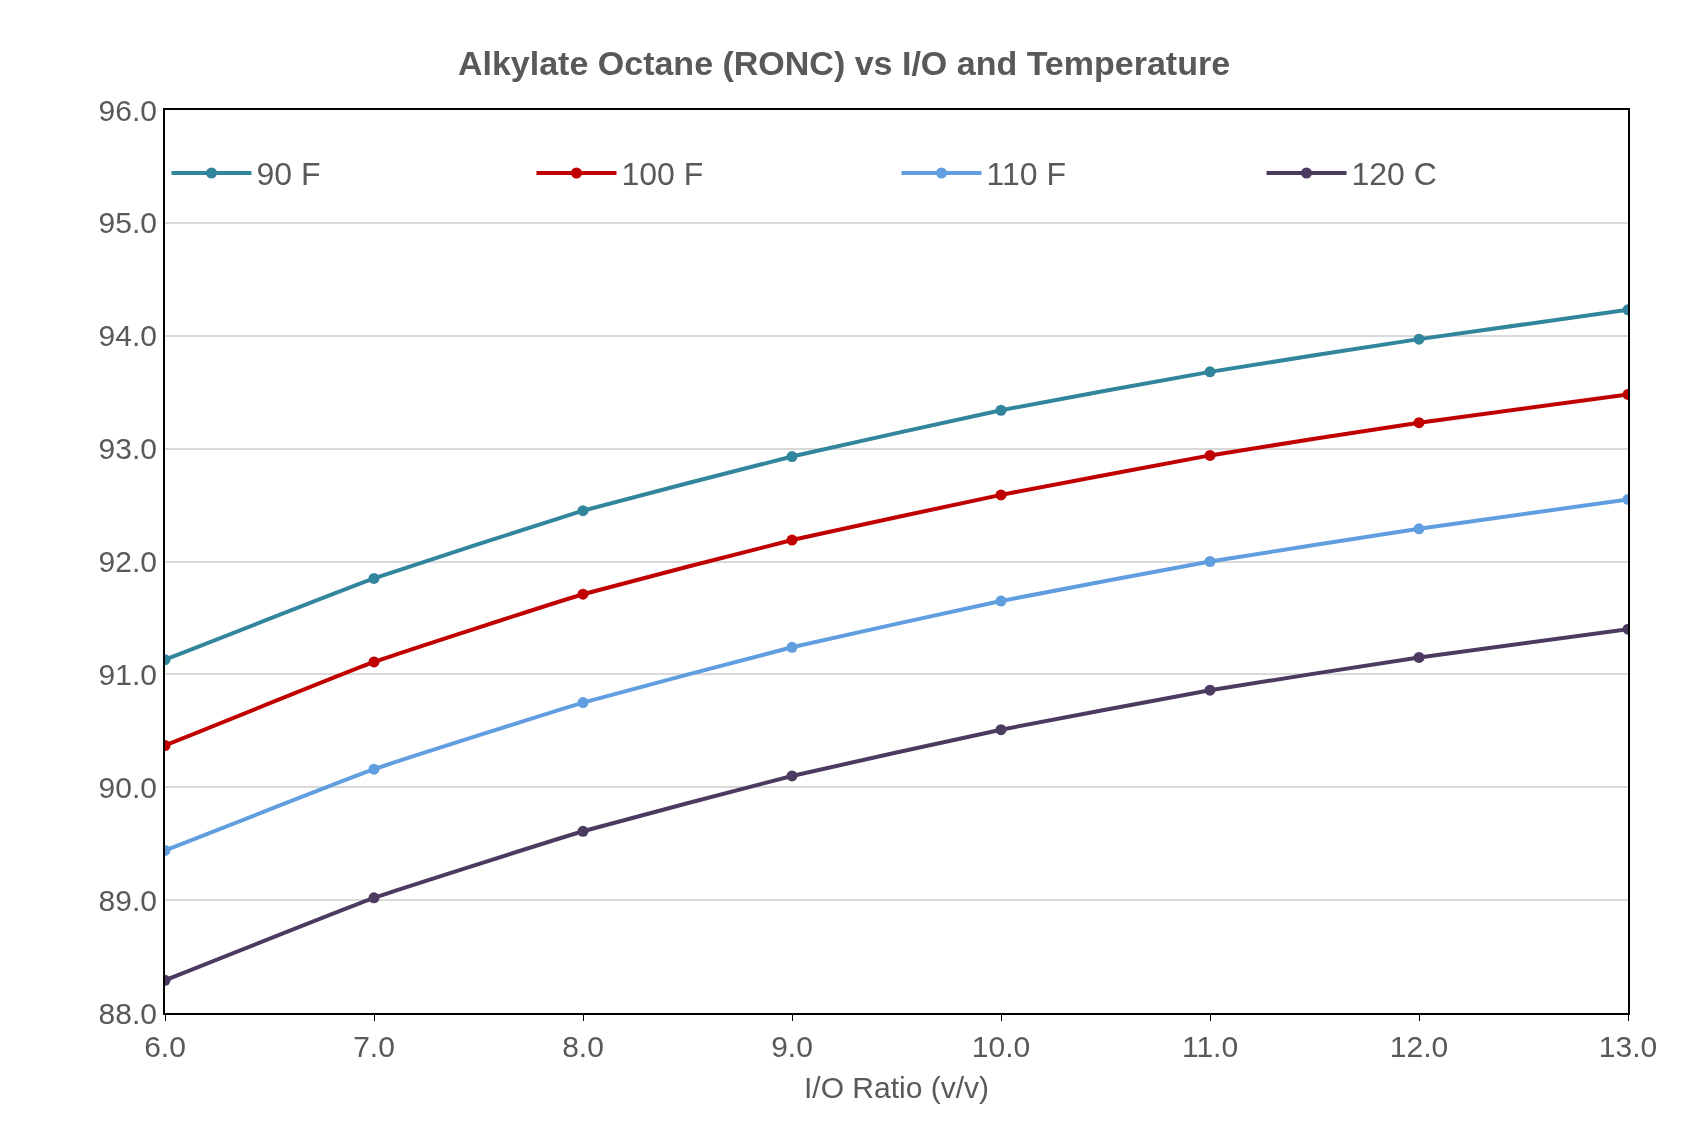 The height and width of the screenshot is (1138, 1688). Describe the element at coordinates (127, 223) in the screenshot. I see `y-tick-label: 95.0` at that location.